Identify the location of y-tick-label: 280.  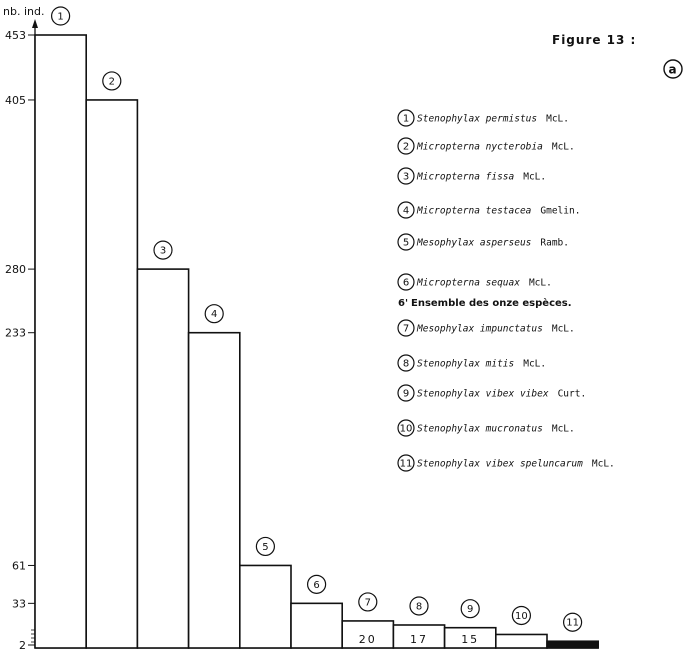
(15, 269).